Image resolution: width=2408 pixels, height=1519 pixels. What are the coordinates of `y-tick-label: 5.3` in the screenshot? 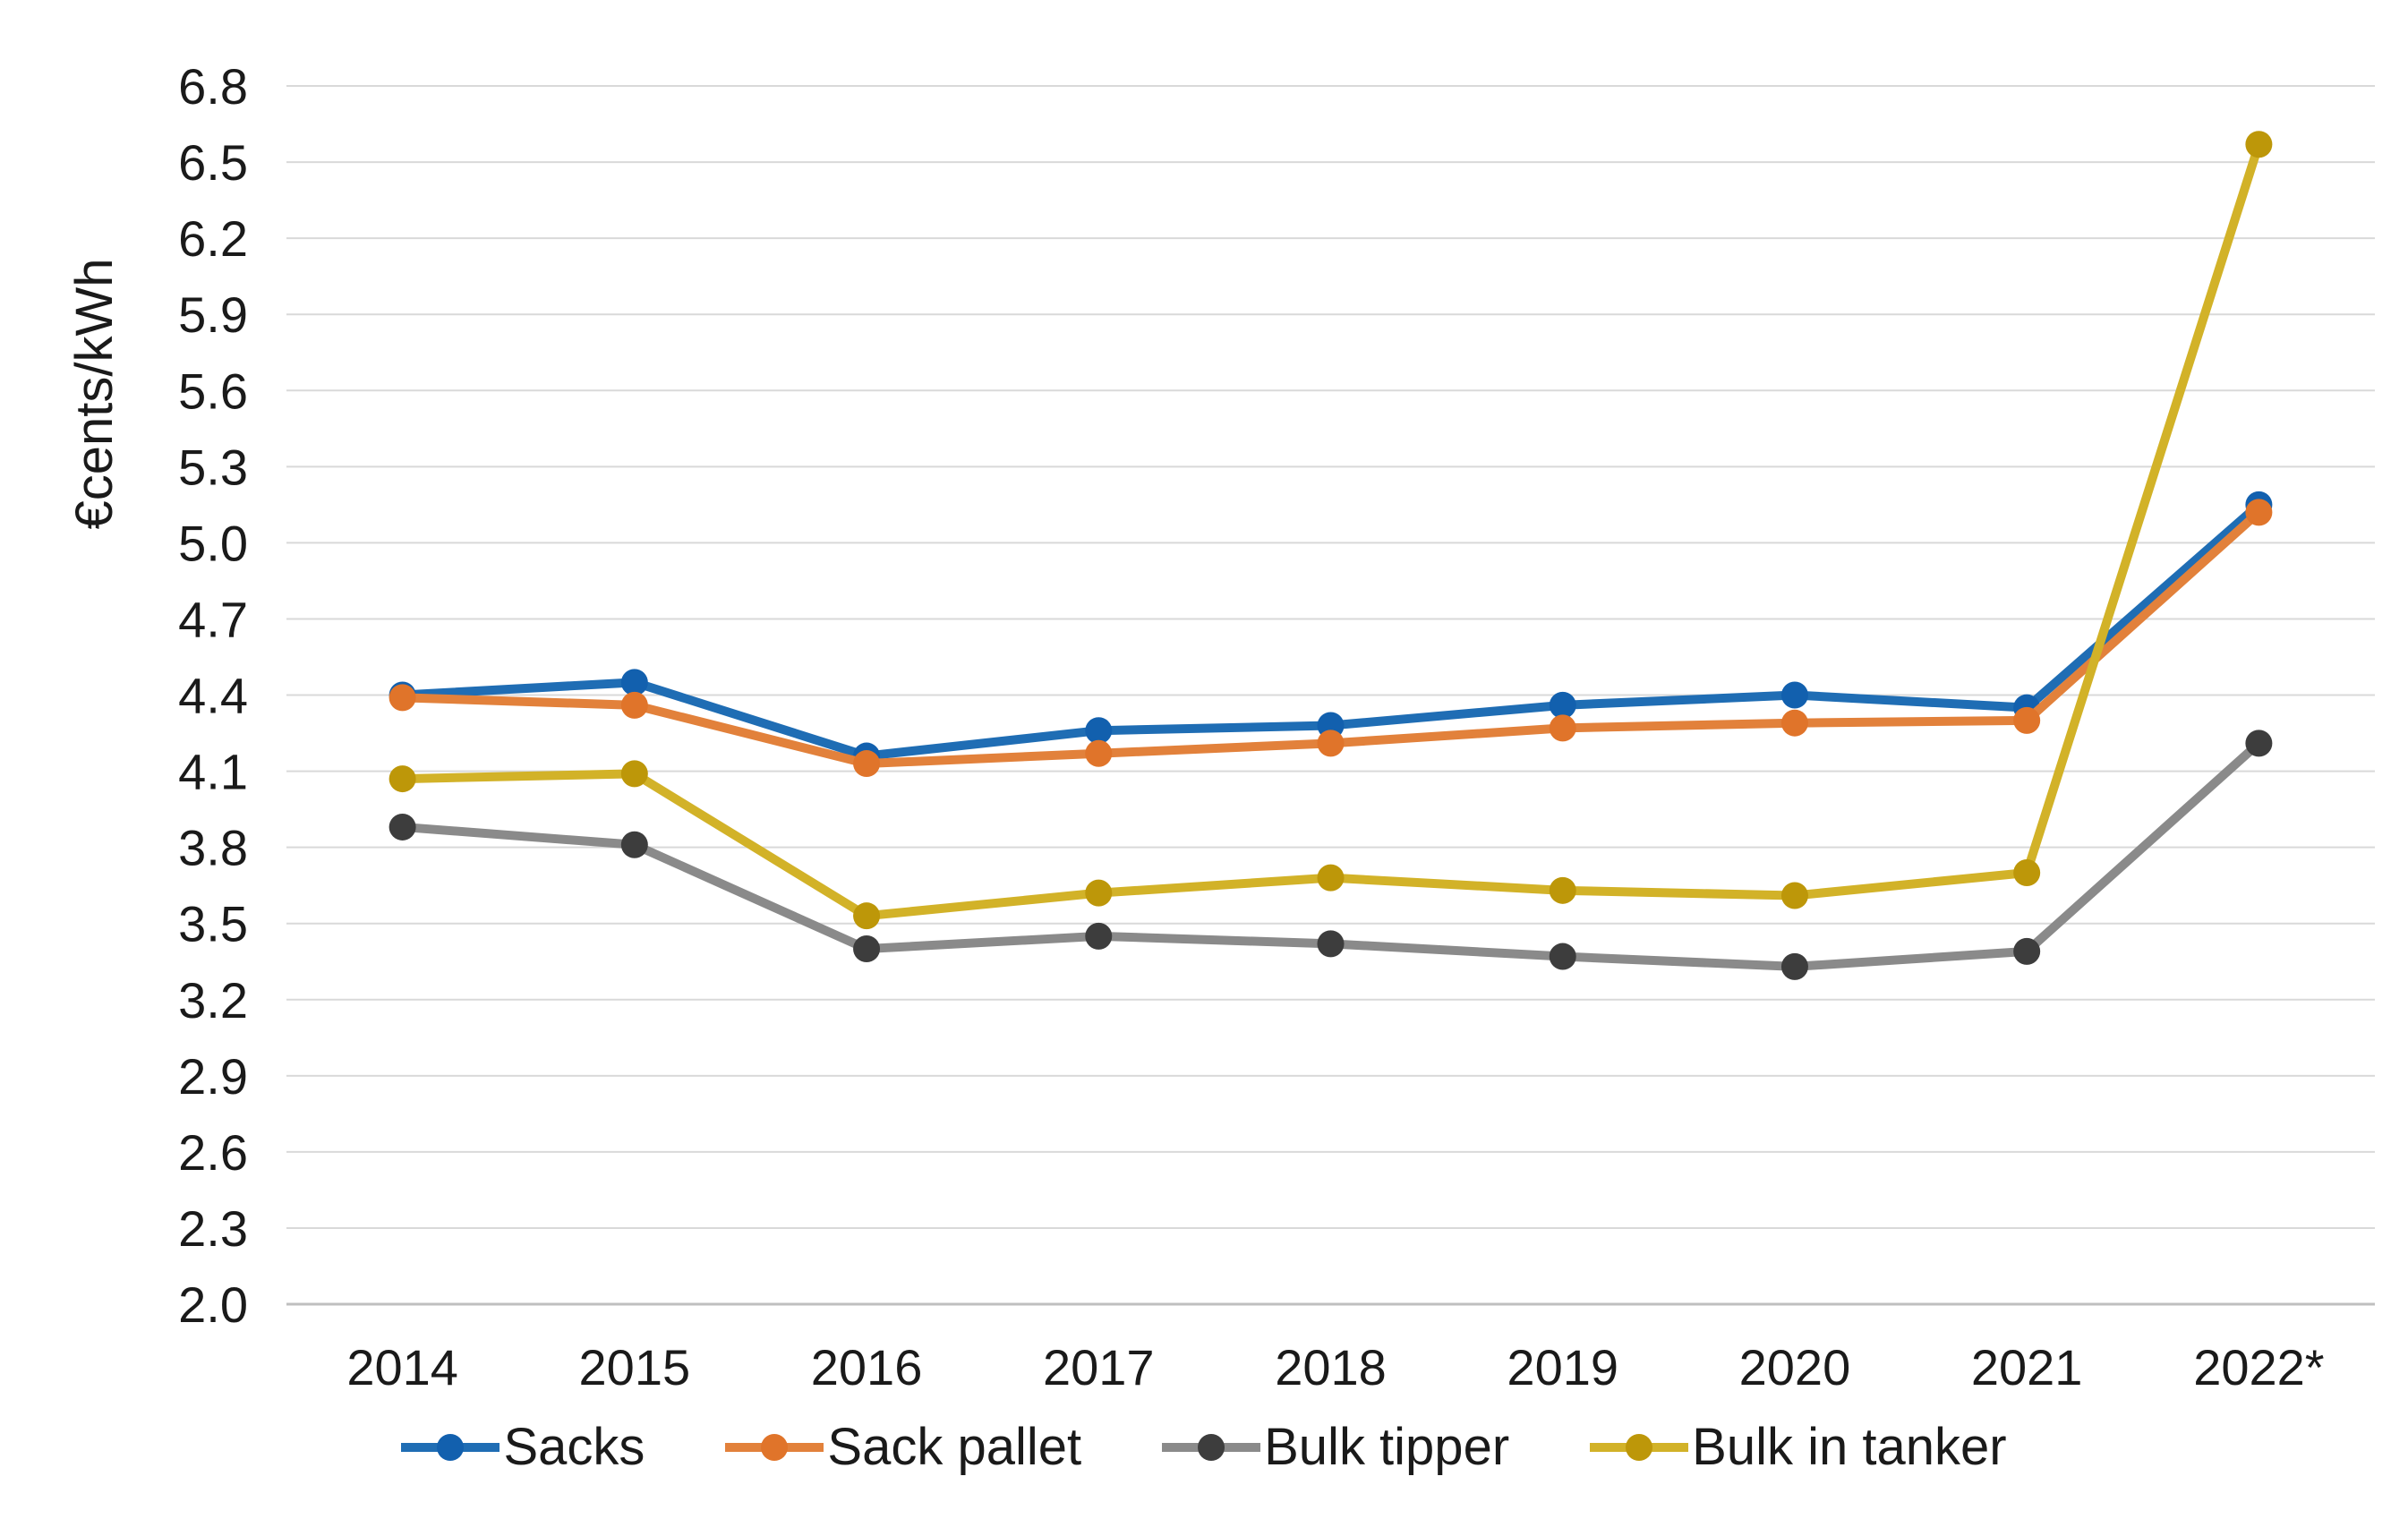 It's located at (213, 467).